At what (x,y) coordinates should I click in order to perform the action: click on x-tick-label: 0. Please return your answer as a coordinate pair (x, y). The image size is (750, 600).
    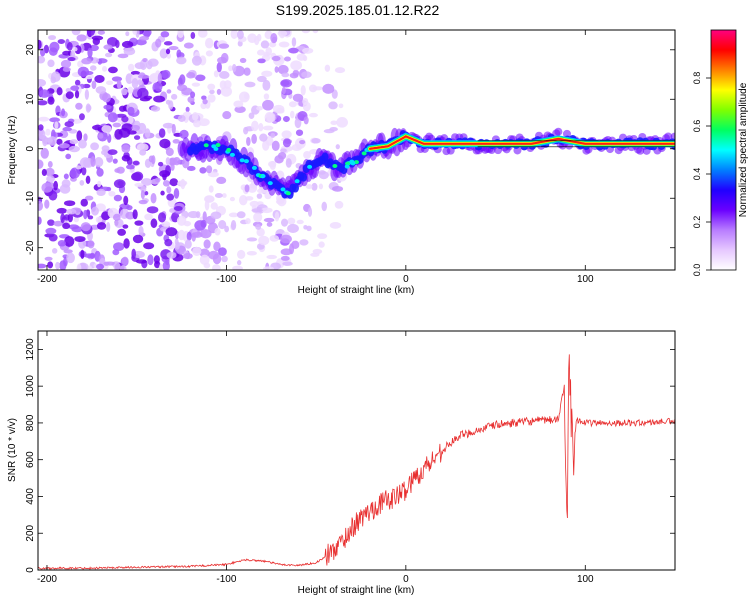
    Looking at the image, I should click on (406, 579).